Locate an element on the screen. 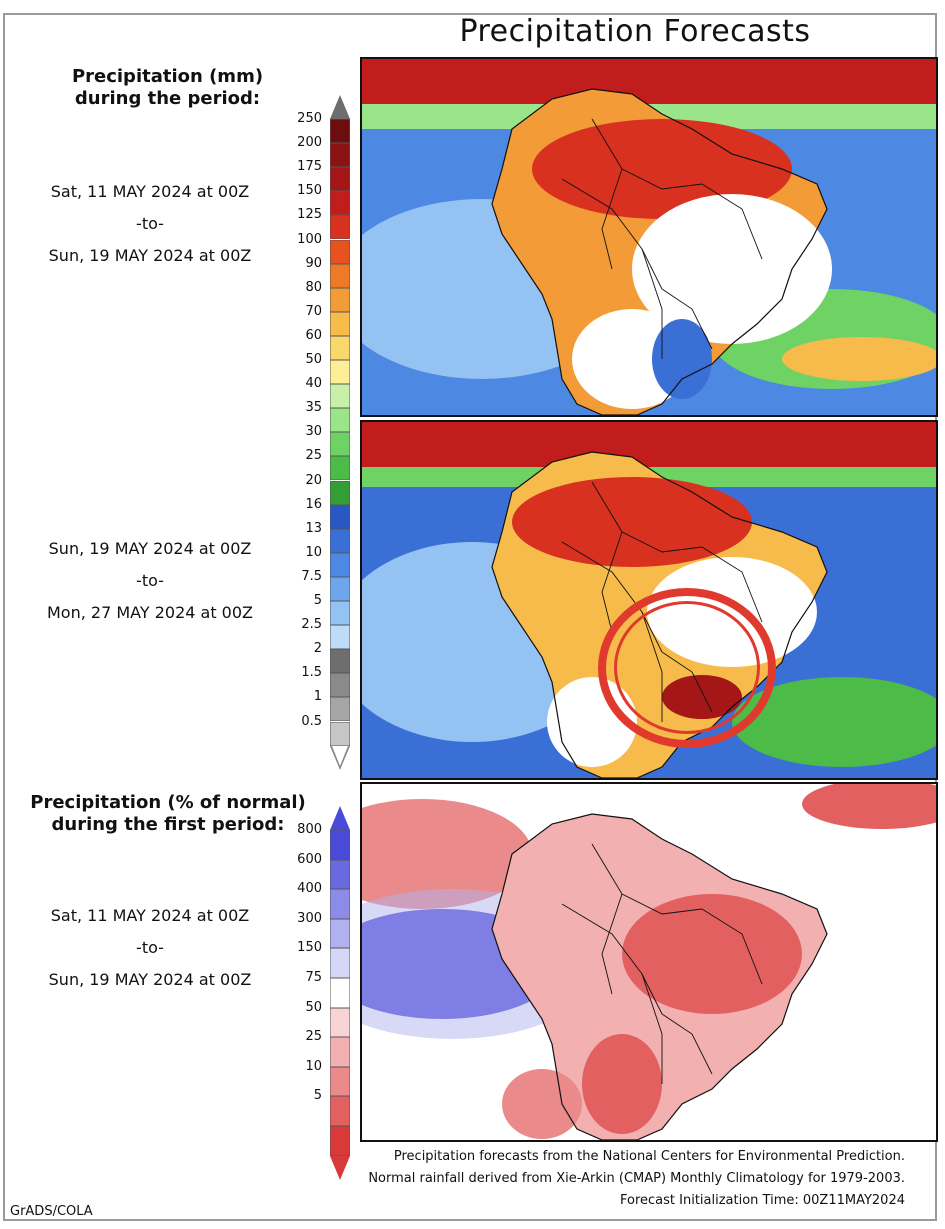 The image size is (945, 1229). pct-legend-title-line2: during the first period: is located at coordinates (168, 824).